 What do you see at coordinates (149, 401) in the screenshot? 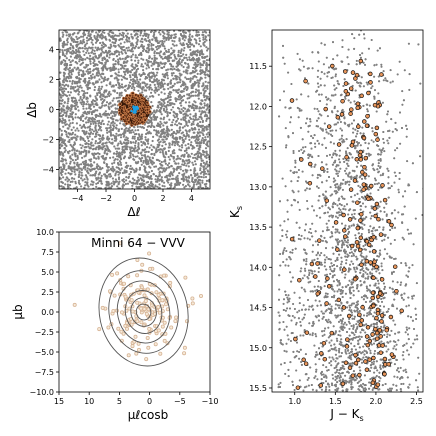
I see `x-tick-label: 0` at bounding box center [149, 401].